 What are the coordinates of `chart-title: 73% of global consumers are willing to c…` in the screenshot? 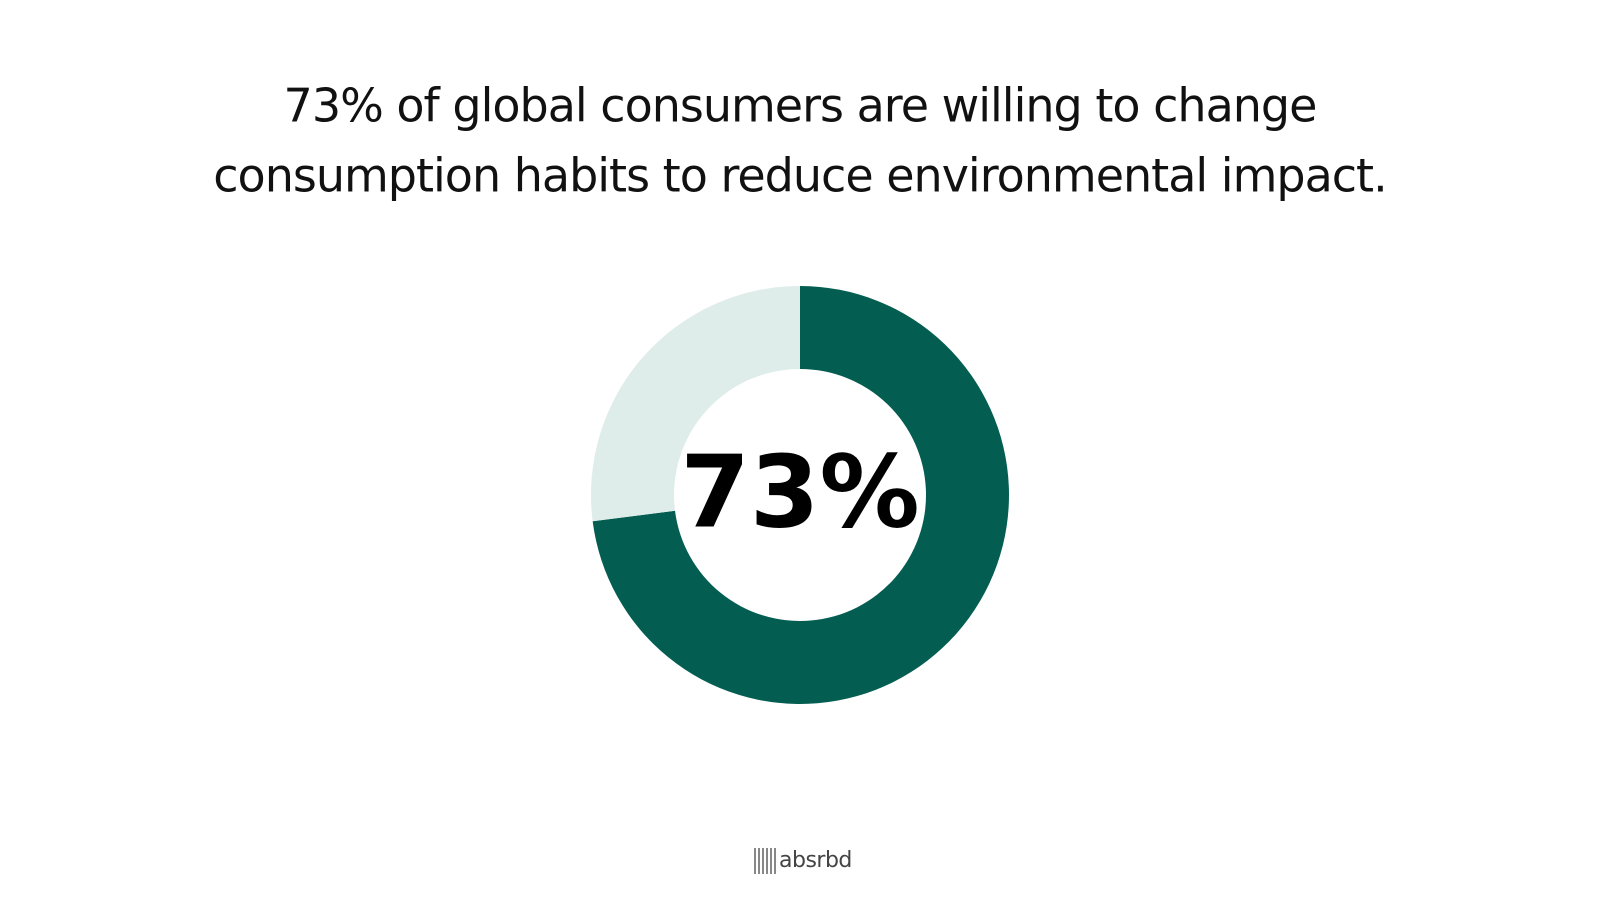 It's located at (800, 106).